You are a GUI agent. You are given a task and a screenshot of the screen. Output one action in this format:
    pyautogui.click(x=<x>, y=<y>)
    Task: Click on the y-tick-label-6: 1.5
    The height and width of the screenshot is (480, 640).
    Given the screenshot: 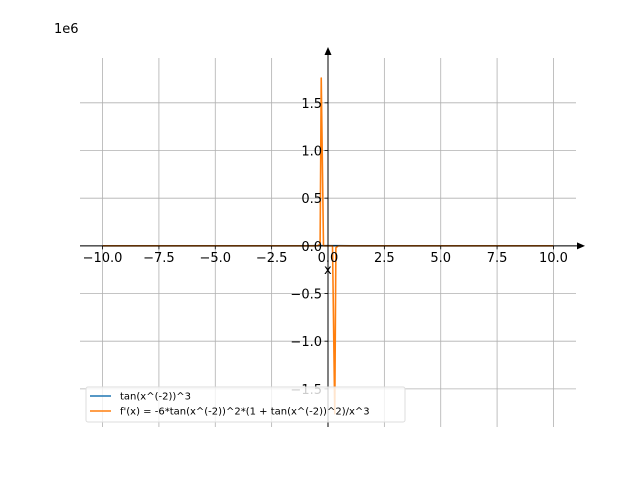 What is the action you would take?
    pyautogui.click(x=311, y=104)
    